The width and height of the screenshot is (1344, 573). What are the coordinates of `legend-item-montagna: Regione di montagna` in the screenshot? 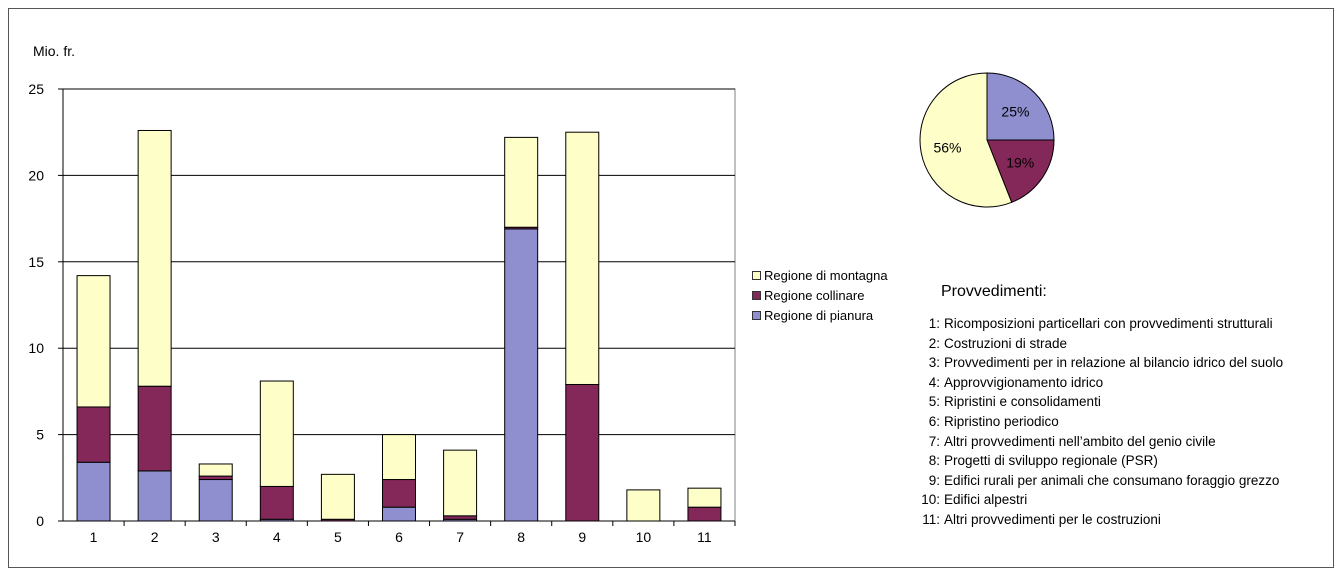 It's located at (820, 275).